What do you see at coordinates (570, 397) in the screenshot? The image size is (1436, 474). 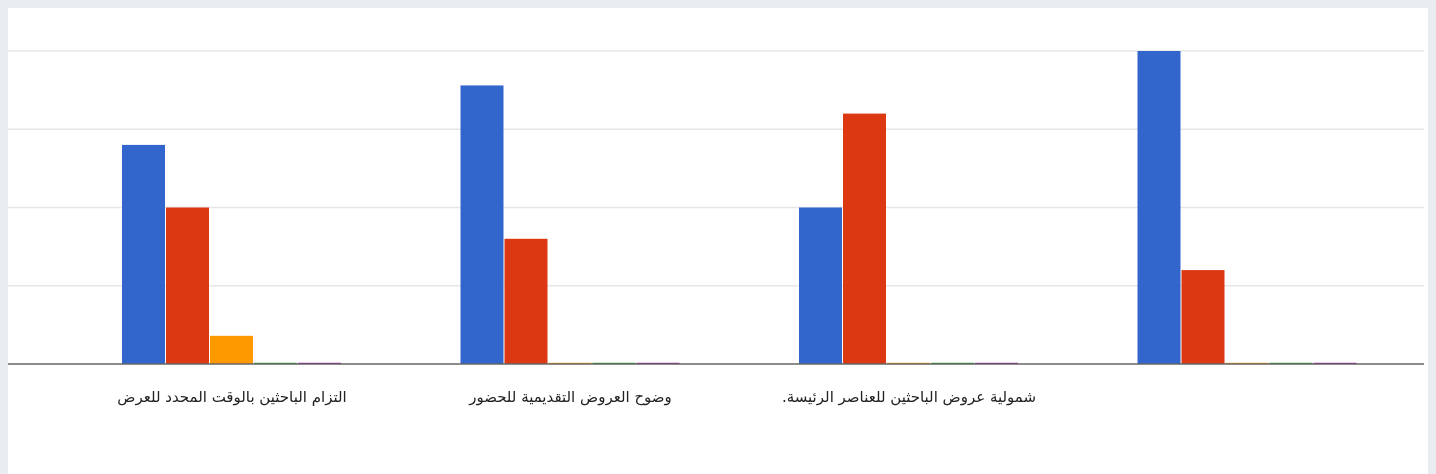 I see `x-tick-label: وضوح العروض التقديمية للحضور` at bounding box center [570, 397].